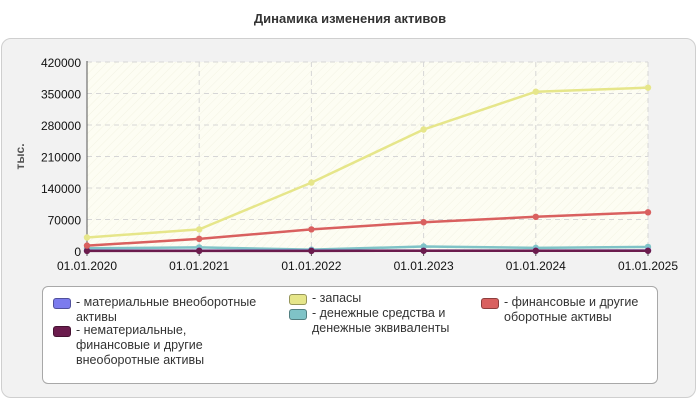 This screenshot has height=400, width=700. Describe the element at coordinates (337, 298) in the screenshot. I see `legend-label-inventory: - запасы` at that location.